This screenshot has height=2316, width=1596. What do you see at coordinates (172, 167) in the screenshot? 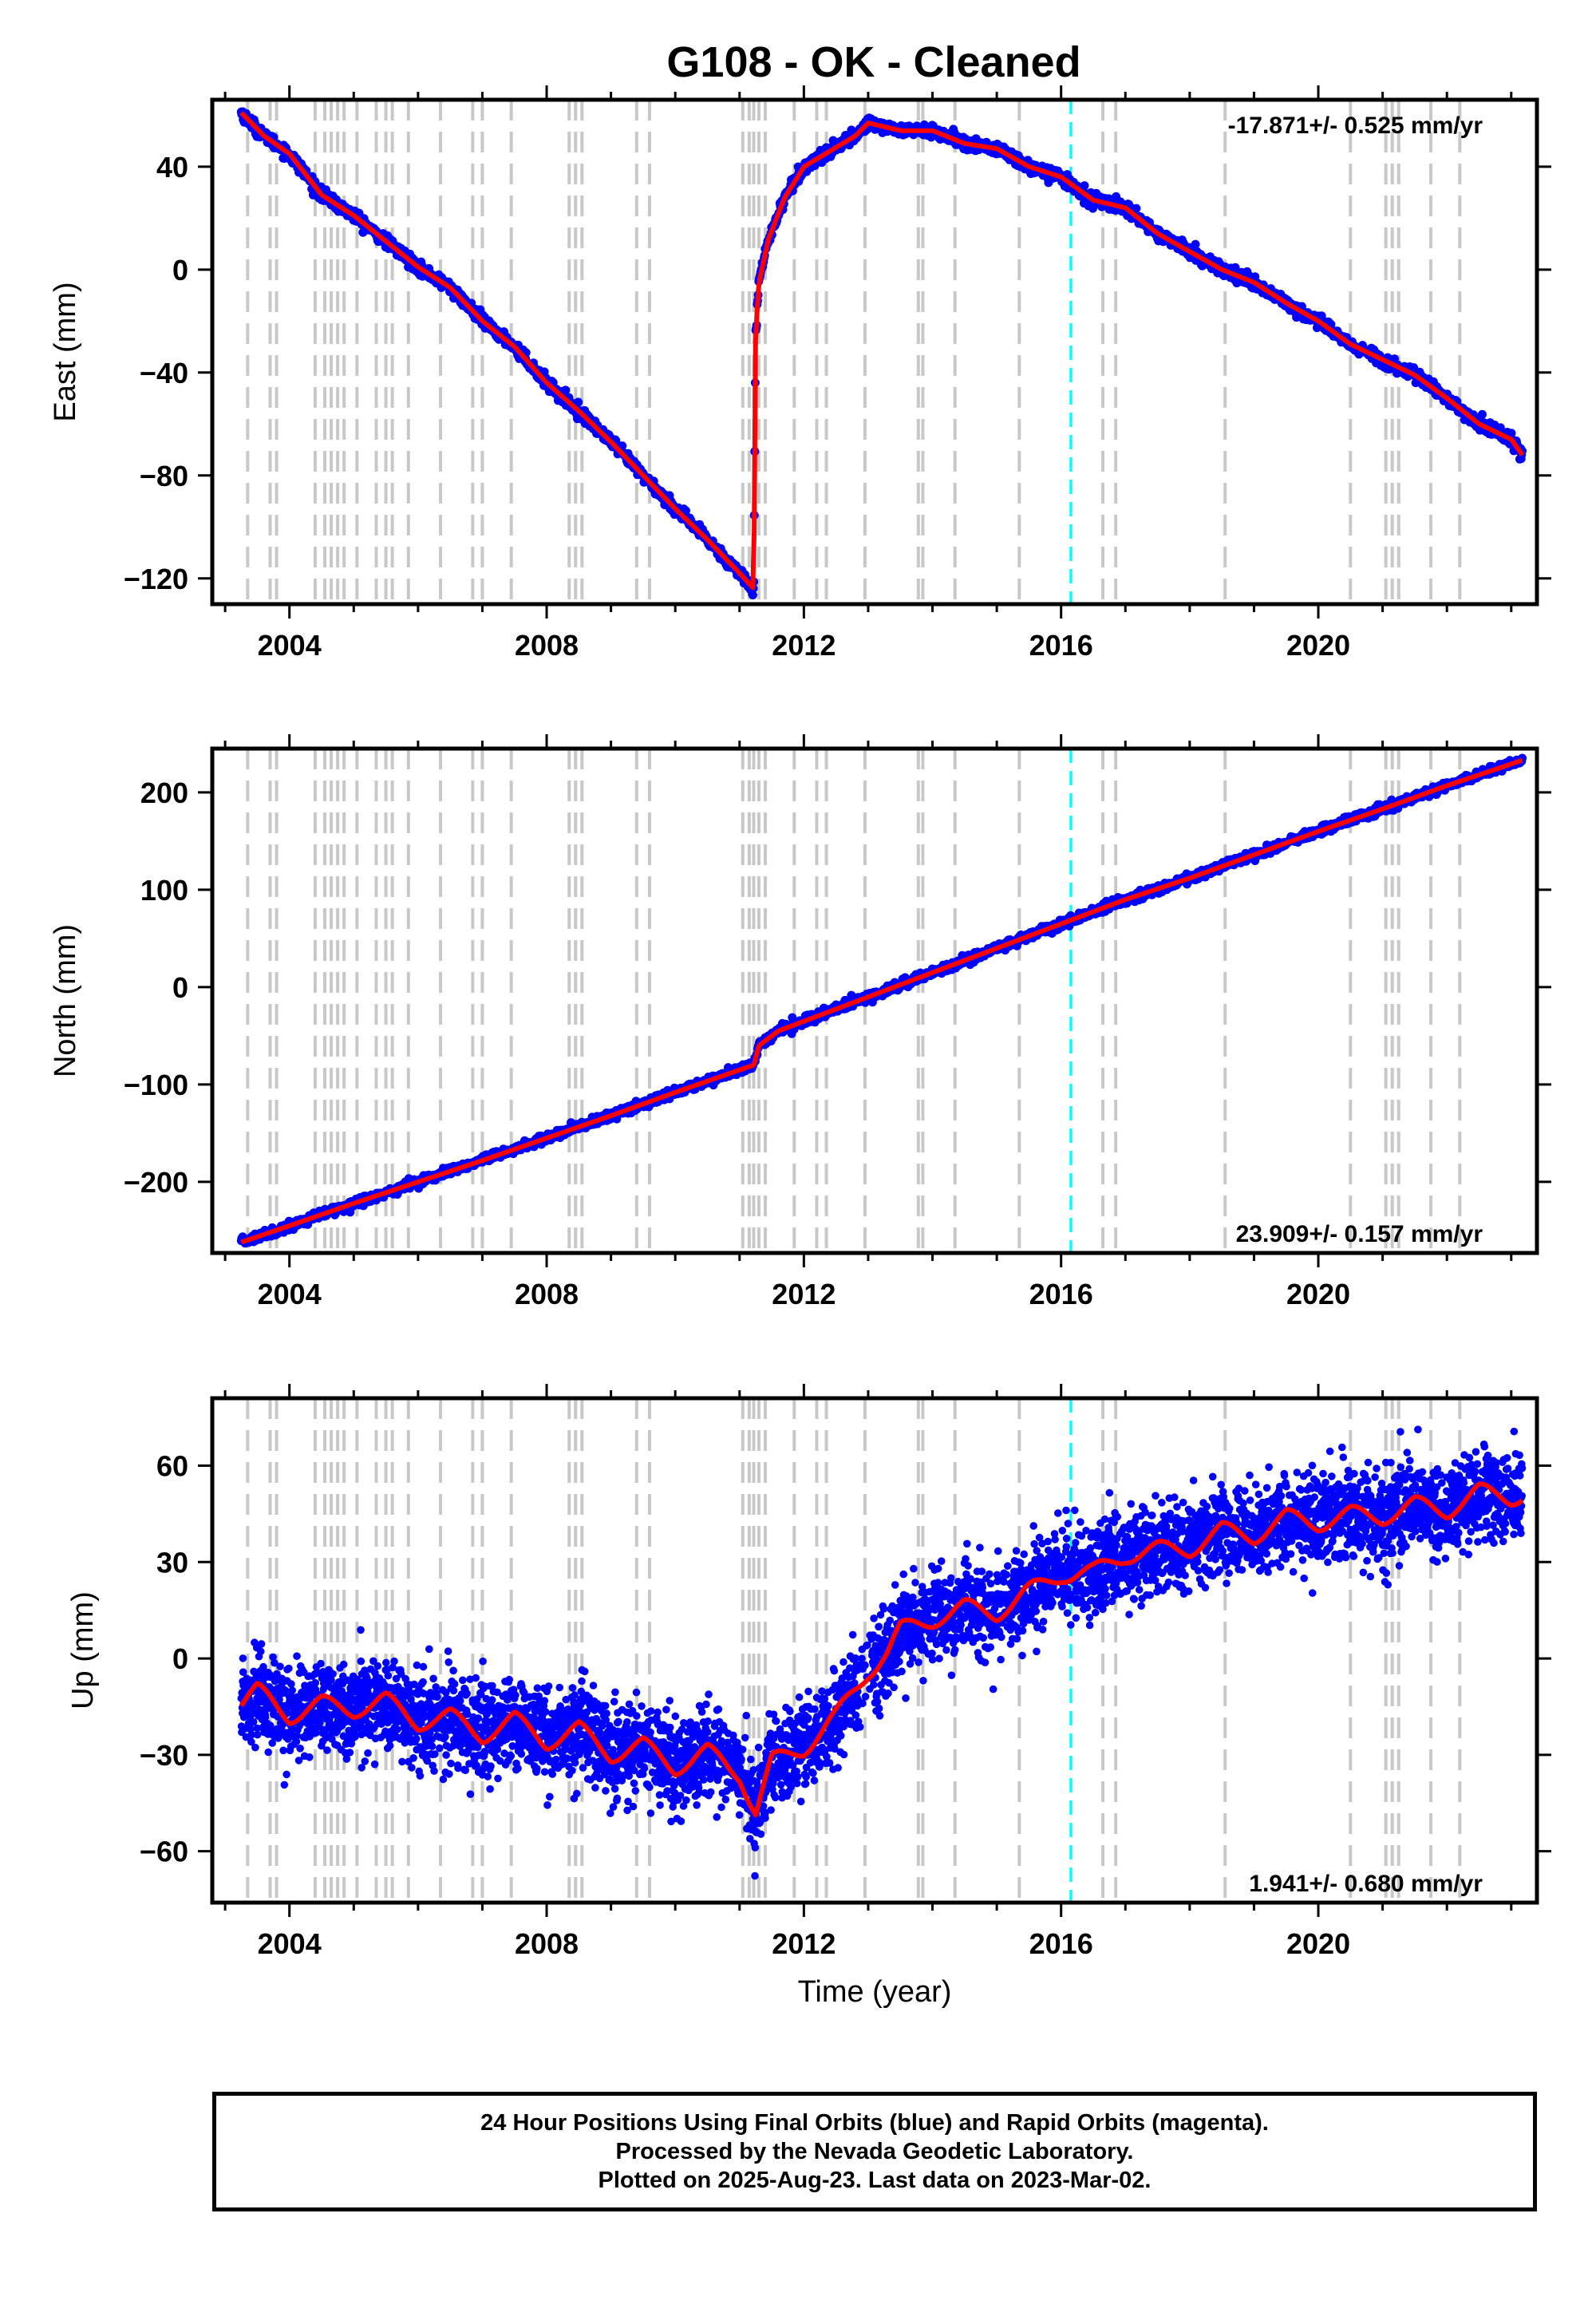
I see `y-tick-label: 40` at bounding box center [172, 167].